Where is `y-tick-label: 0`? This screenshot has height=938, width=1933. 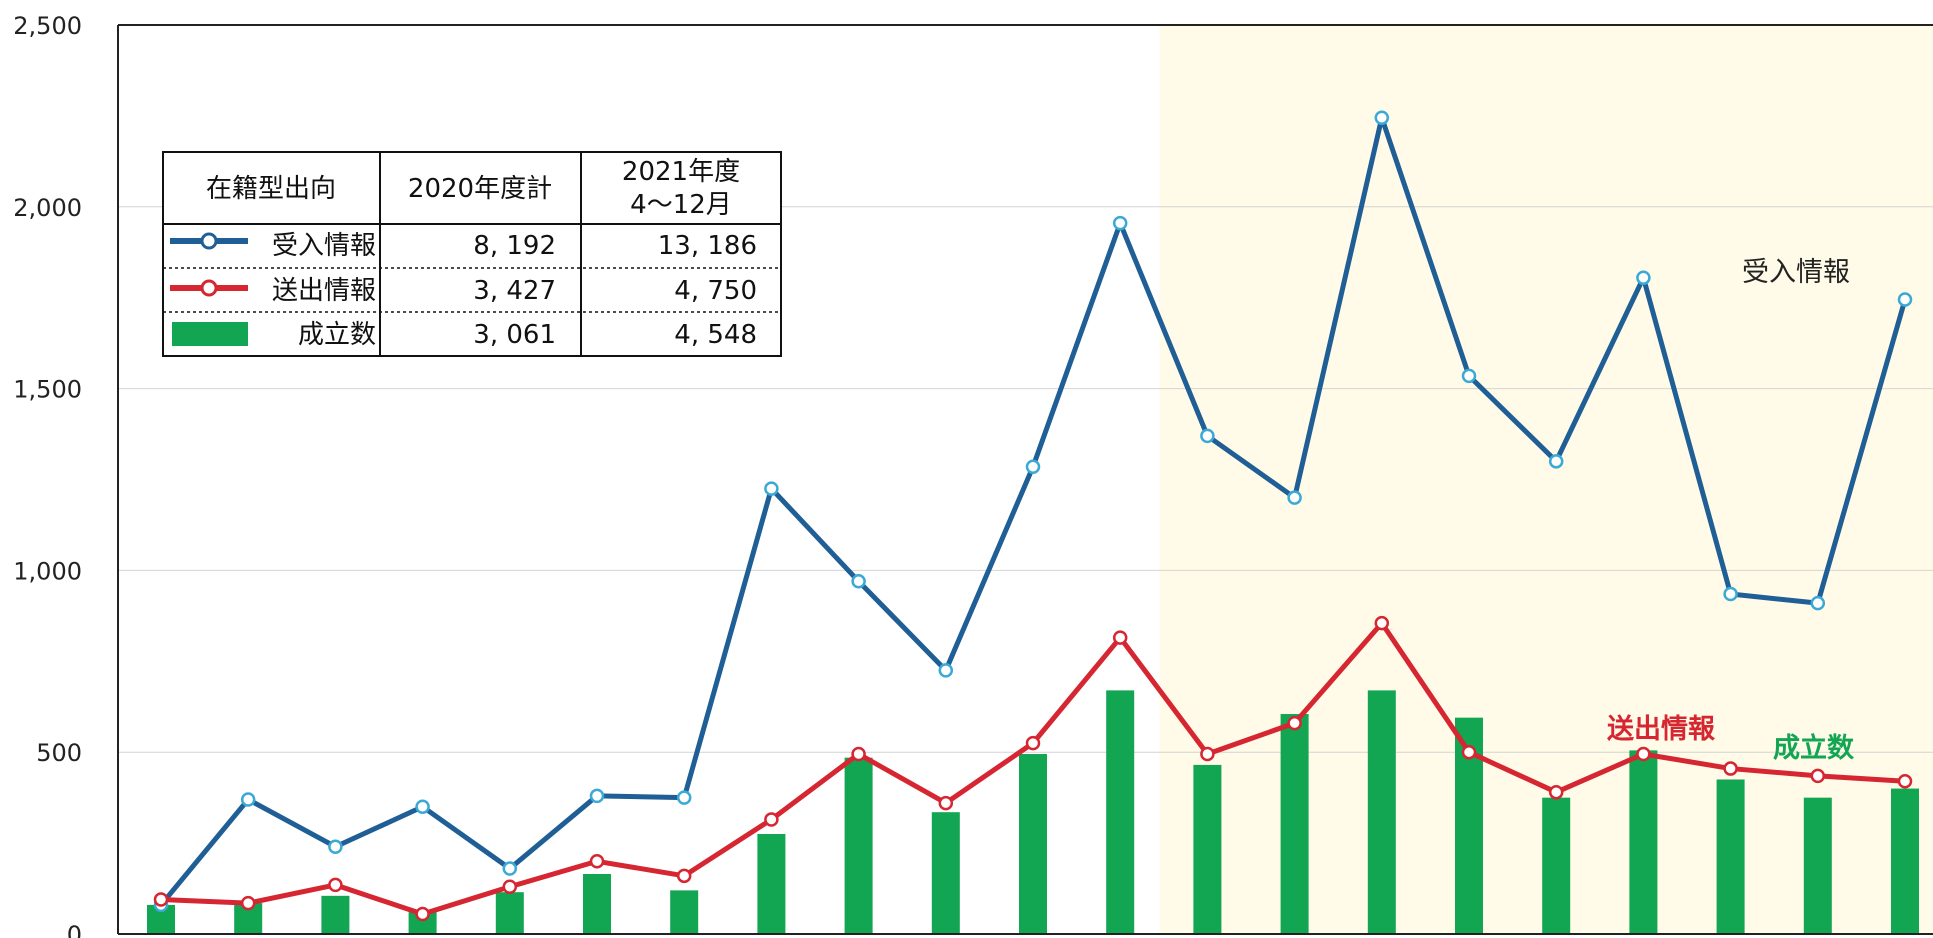
y-tick-label: 0 is located at coordinates (74, 929).